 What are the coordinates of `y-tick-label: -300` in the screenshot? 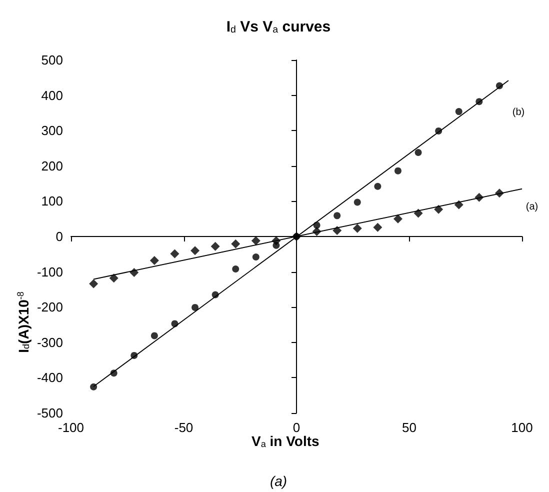 It's located at (49, 342).